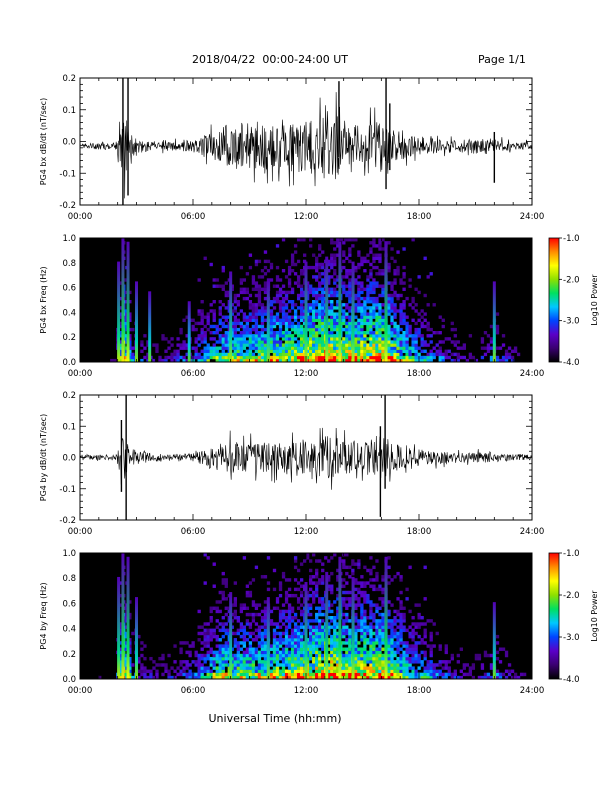  I want to click on x-axis-label: Universal Time (hh:mm), so click(275, 718).